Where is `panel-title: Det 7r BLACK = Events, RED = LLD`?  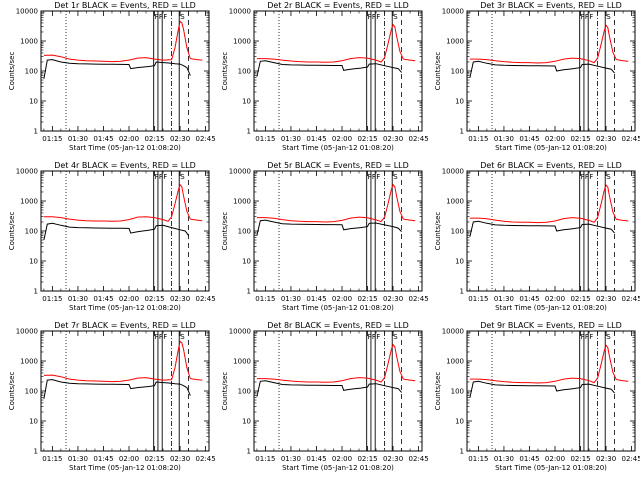
panel-title: Det 7r BLACK = Events, RED = LLD is located at coordinates (125, 325).